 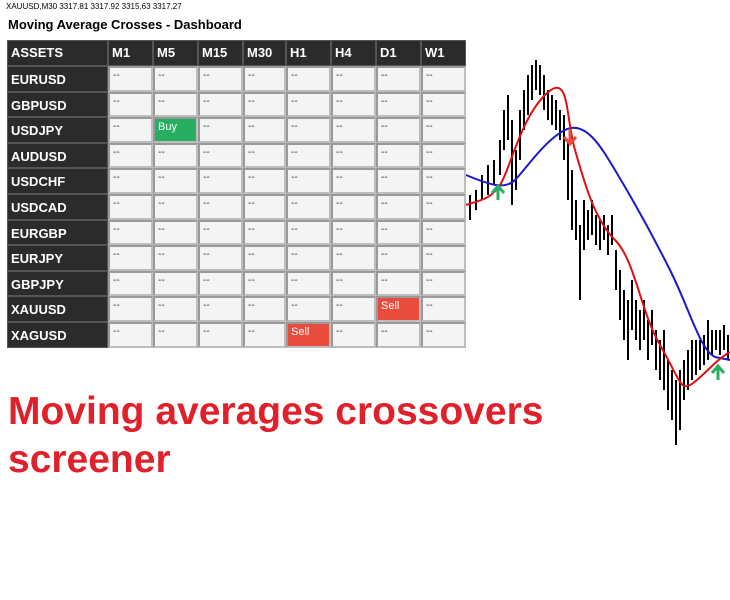 What do you see at coordinates (125, 24) in the screenshot?
I see `dashboard-title: Moving Average Crosses - Dashboard` at bounding box center [125, 24].